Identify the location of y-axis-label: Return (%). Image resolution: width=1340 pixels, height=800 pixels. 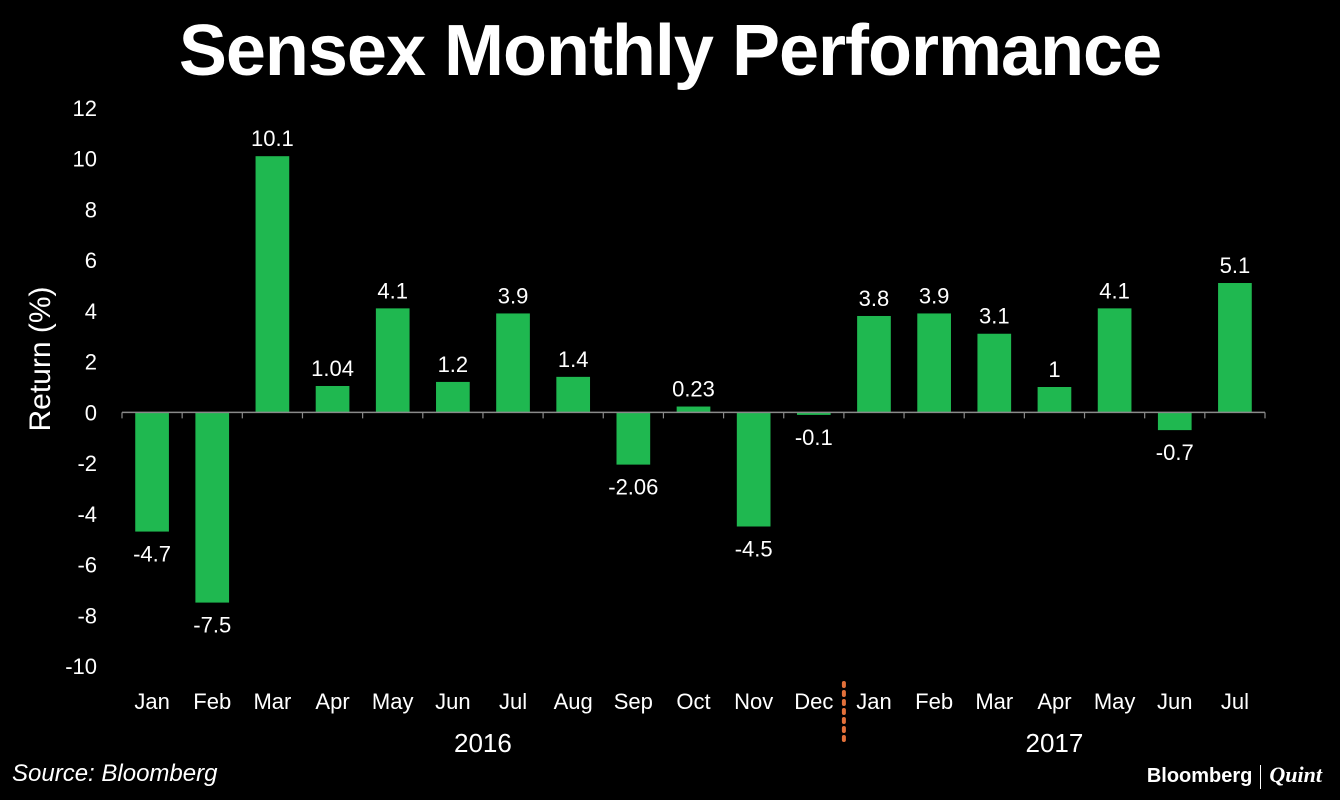
(40, 358).